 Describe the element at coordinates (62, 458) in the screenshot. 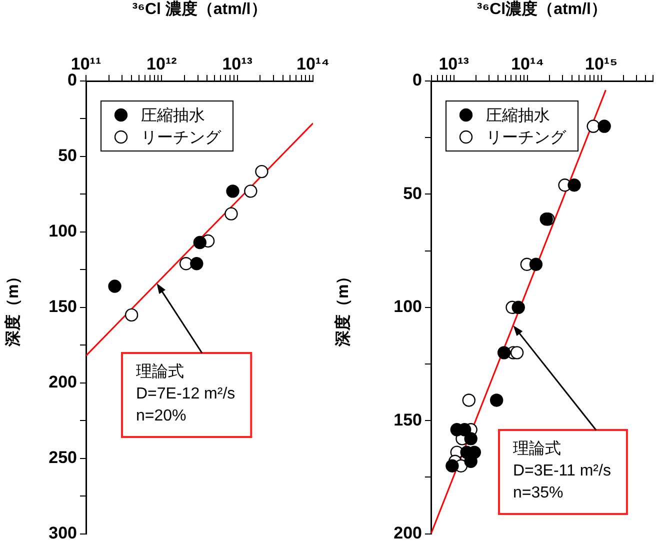

I see `y-tick-label: 250` at that location.